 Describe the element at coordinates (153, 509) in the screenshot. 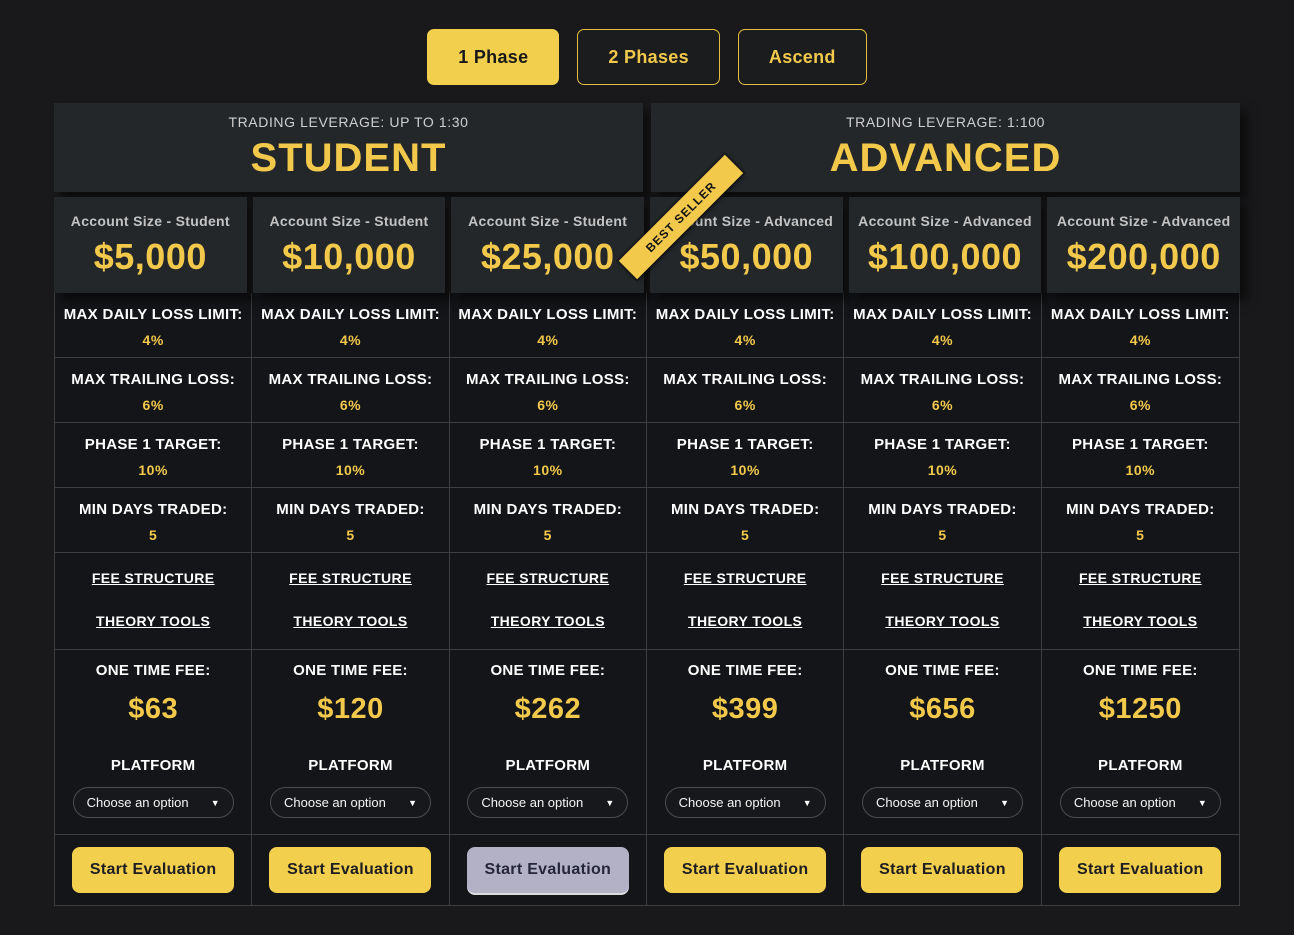

I see `row-label: MIN DAYS TRADED:` at that location.